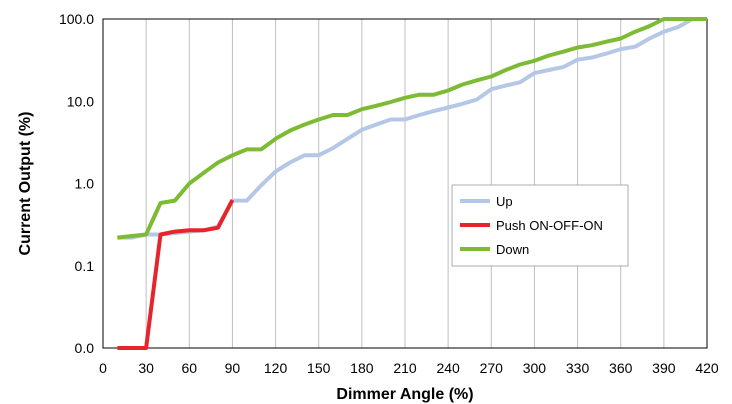  What do you see at coordinates (404, 394) in the screenshot?
I see `x-axis-title: Dimmer Angle (%)` at bounding box center [404, 394].